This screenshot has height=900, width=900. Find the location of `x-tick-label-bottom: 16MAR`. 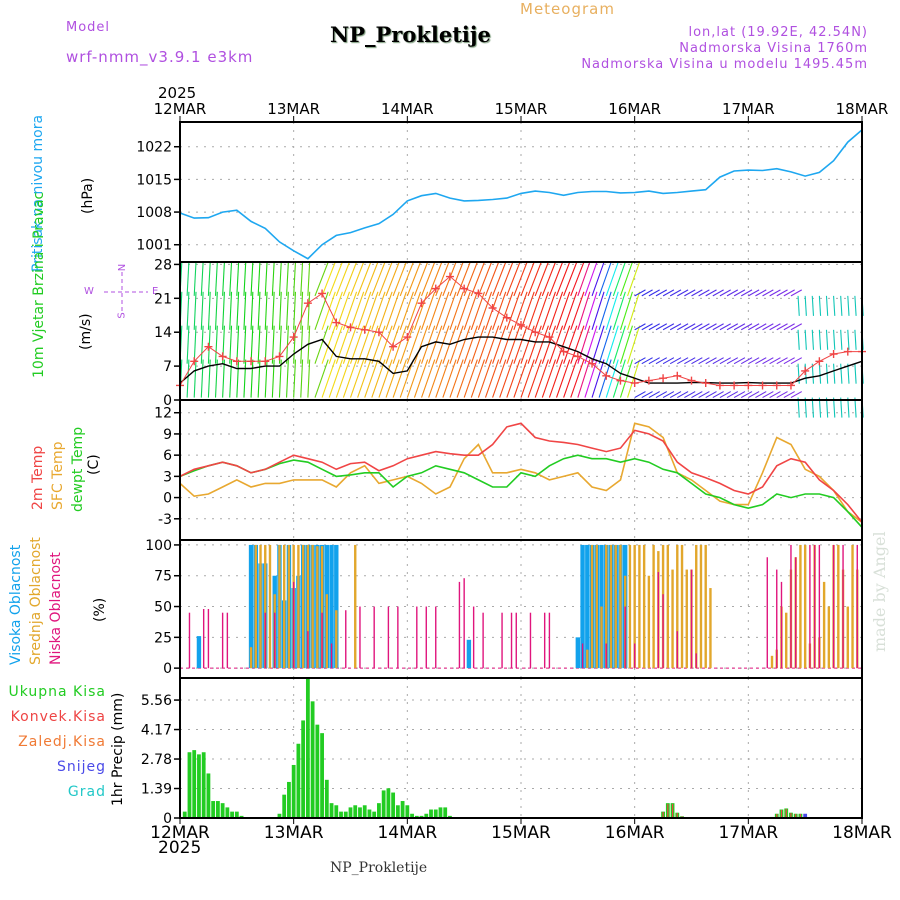

x-tick-label-bottom: 16MAR is located at coordinates (635, 833).